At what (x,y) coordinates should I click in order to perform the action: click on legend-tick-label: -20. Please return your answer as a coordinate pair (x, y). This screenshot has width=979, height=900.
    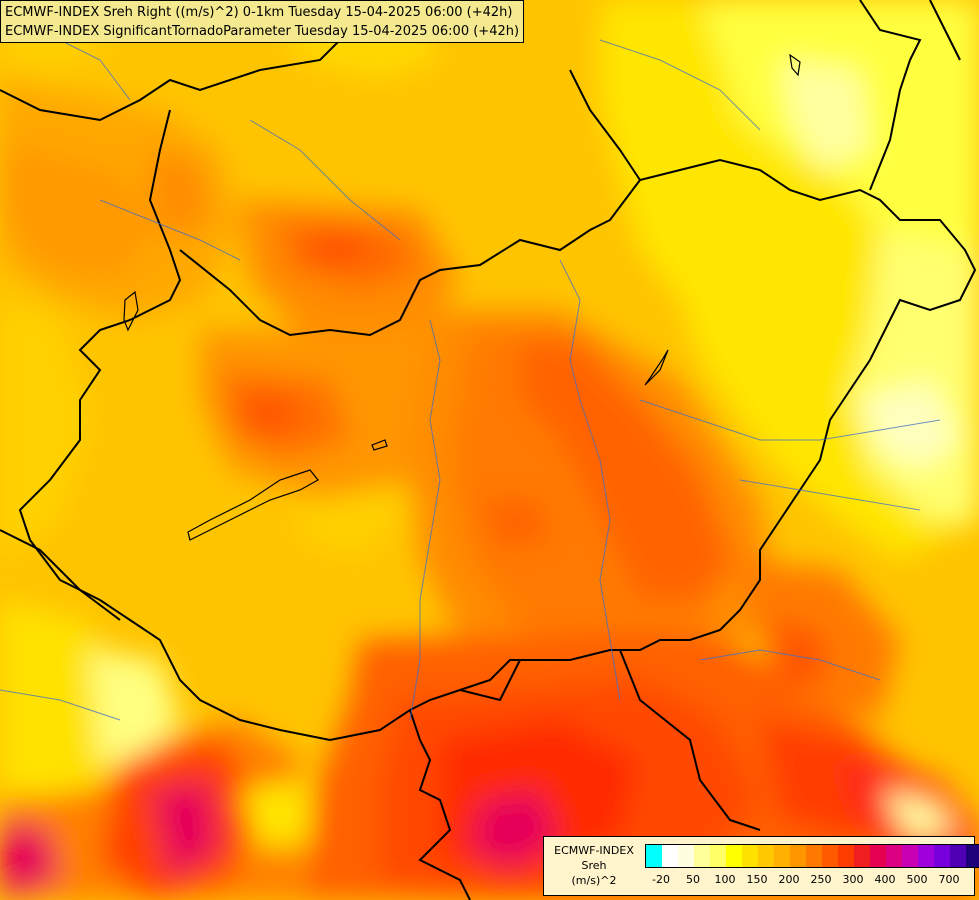
    Looking at the image, I should click on (661, 879).